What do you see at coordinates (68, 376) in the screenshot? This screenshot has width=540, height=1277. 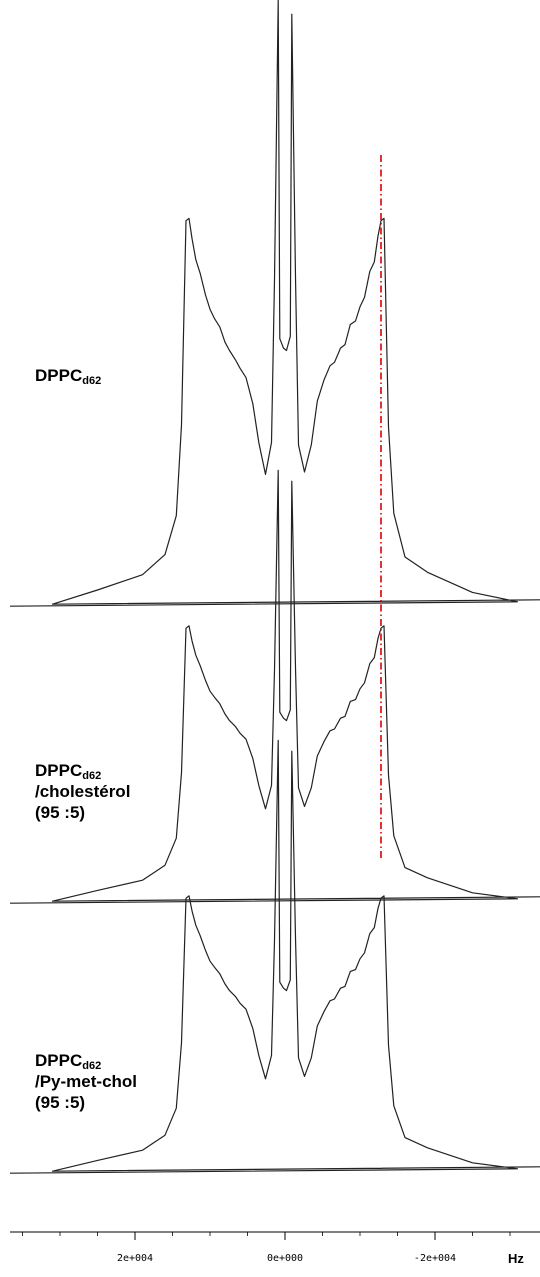 I see `spectrum-label-dppc-d62: DPPCd62` at bounding box center [68, 376].